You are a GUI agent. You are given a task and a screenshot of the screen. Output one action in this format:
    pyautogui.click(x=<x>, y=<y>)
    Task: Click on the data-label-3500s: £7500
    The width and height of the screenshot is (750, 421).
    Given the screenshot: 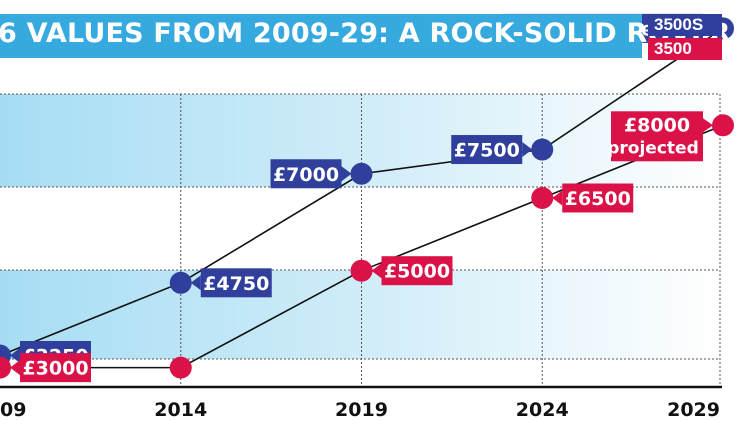 What is the action you would take?
    pyautogui.click(x=492, y=150)
    